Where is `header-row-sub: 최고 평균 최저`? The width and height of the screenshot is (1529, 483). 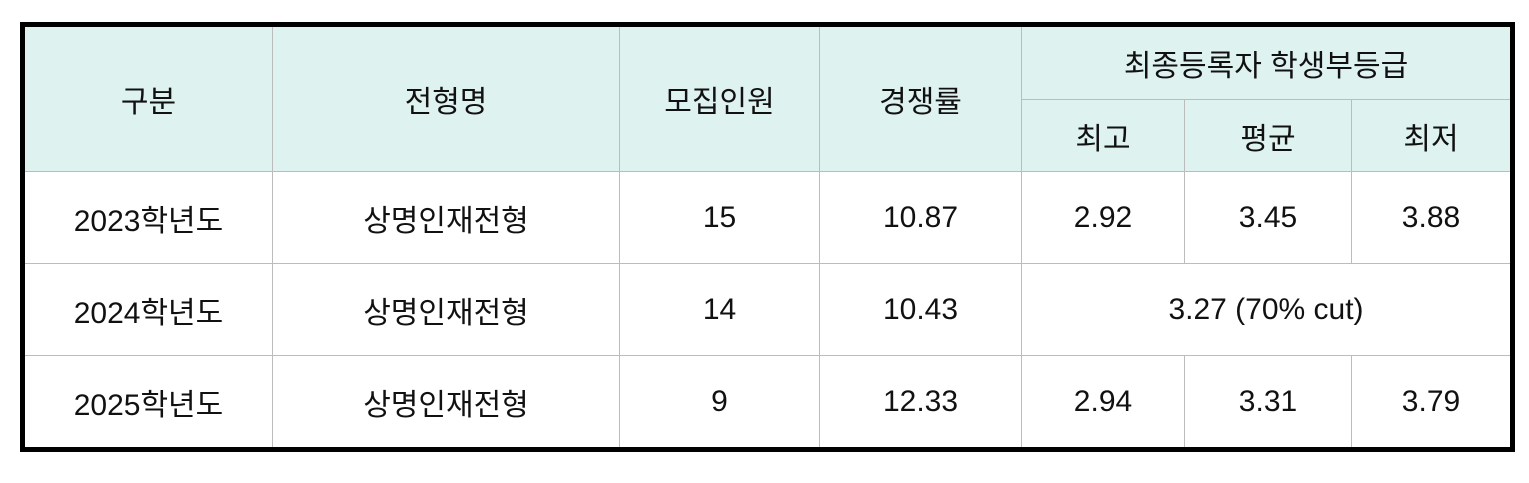
header-row-sub: 최고 평균 최저 is located at coordinates (768, 135).